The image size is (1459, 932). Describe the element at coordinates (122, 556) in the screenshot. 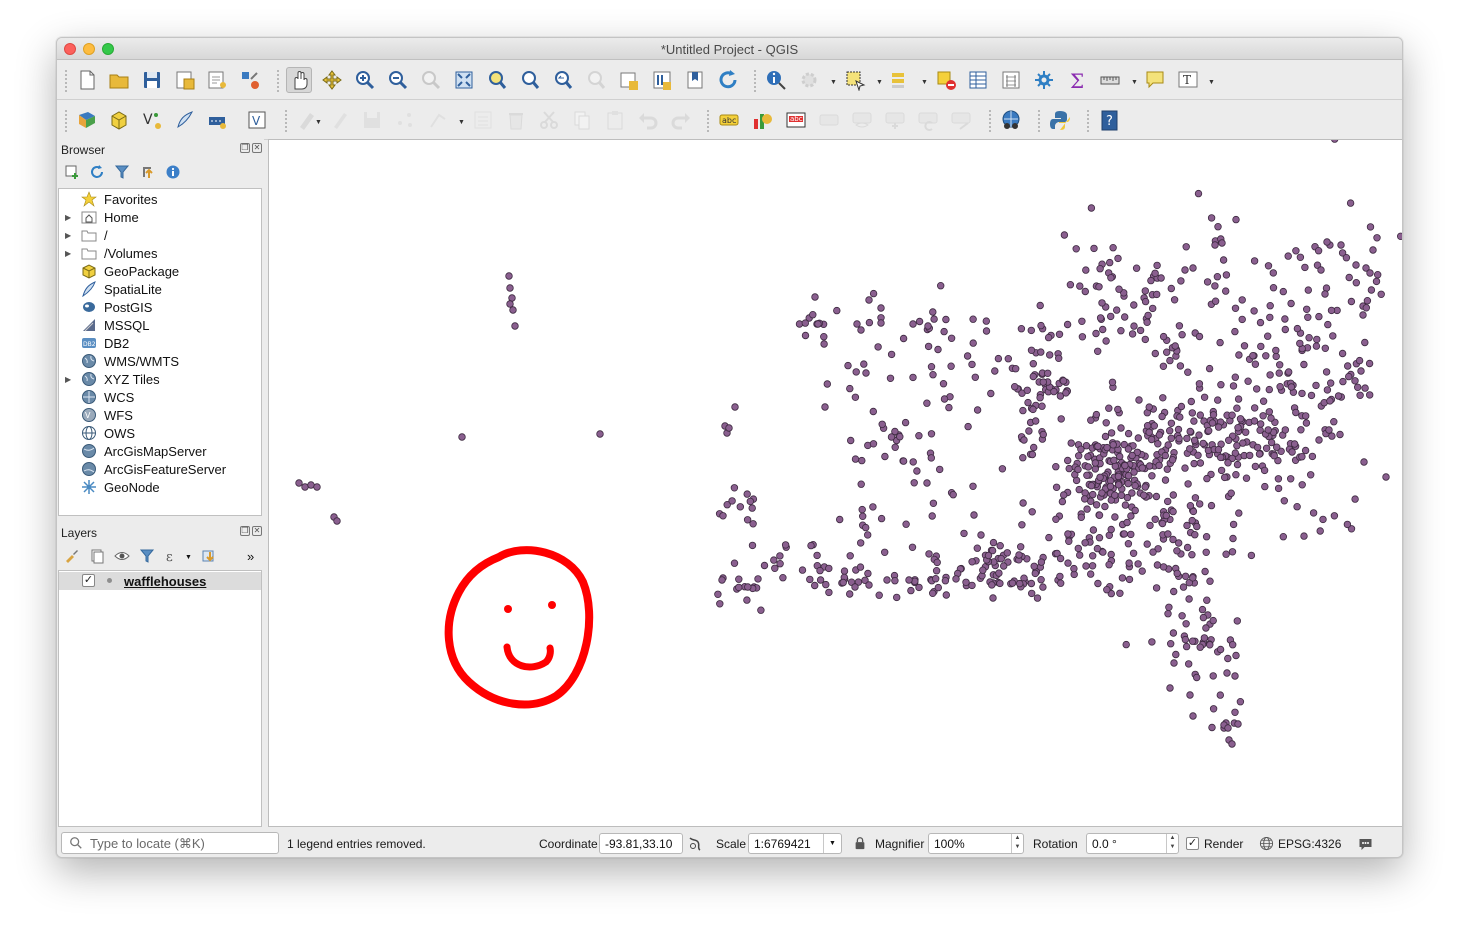

I see `visibility-eye-icon` at that location.